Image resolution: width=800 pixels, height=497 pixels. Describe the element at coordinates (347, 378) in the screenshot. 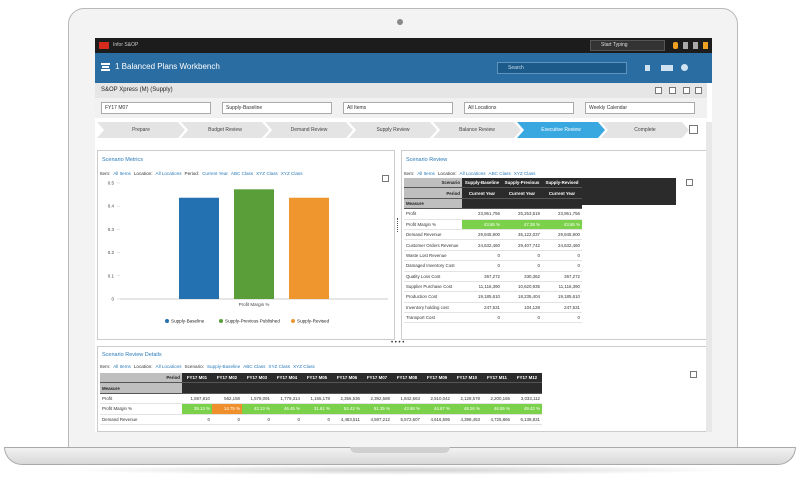

I see `column-header: FY17 M06` at that location.